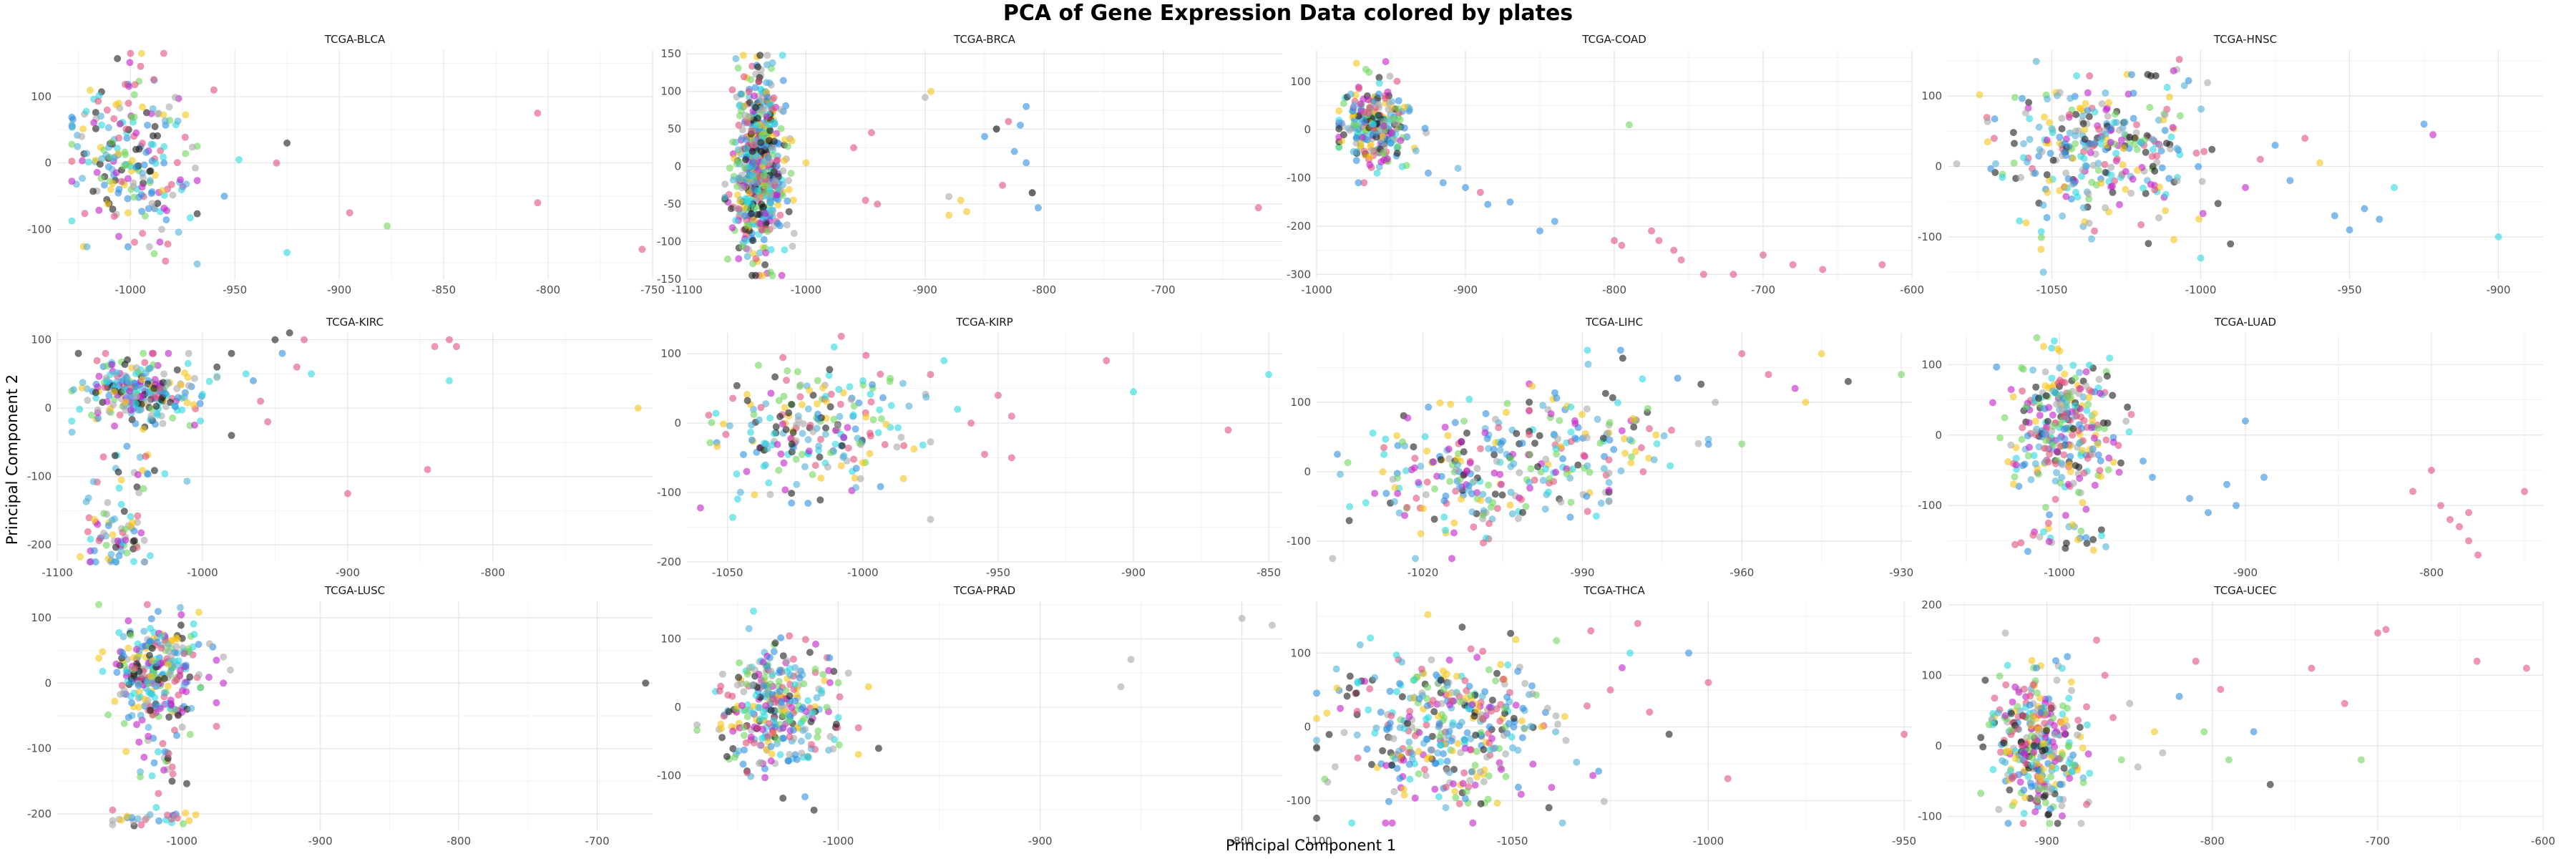 The height and width of the screenshot is (859, 2576). Describe the element at coordinates (652, 289) in the screenshot. I see `x-tick-label: -750` at that location.